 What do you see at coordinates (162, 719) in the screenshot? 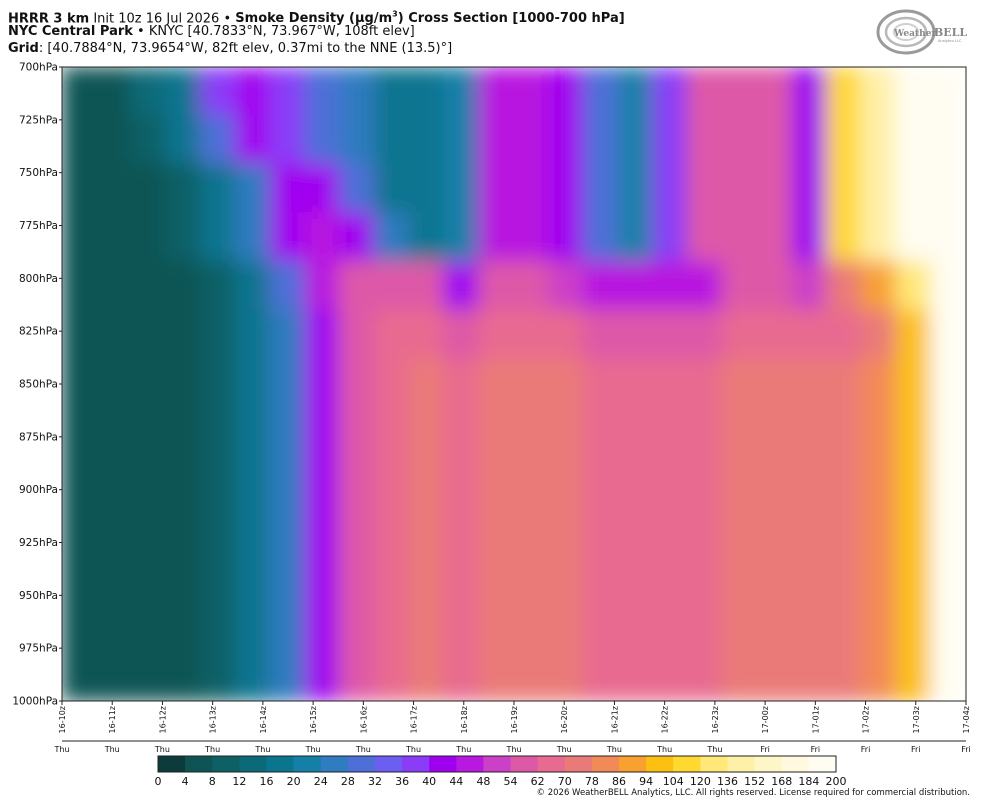
I see `x-tick-label: 16-12z` at bounding box center [162, 719].